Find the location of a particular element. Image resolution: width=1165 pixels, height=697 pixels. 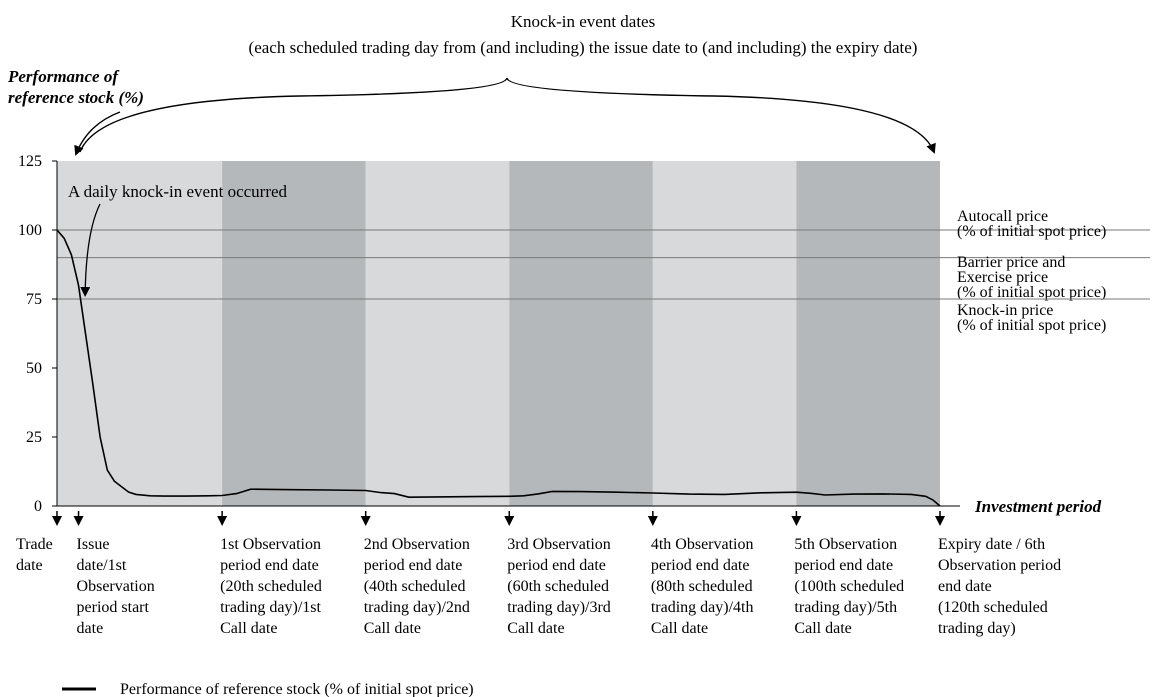

key-date-label: period start is located at coordinates (113, 607).